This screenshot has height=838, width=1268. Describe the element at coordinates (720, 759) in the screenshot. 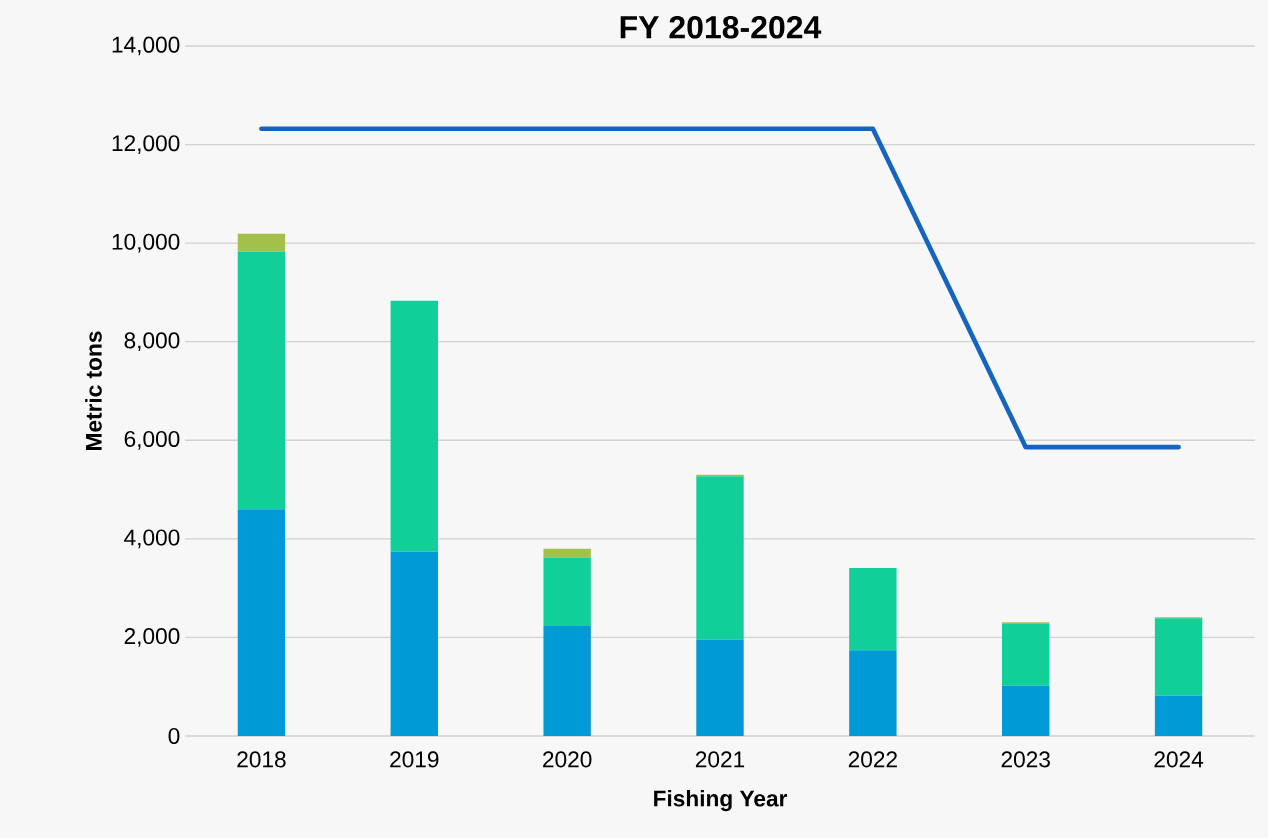

I see `x-tick-label: 2021` at that location.